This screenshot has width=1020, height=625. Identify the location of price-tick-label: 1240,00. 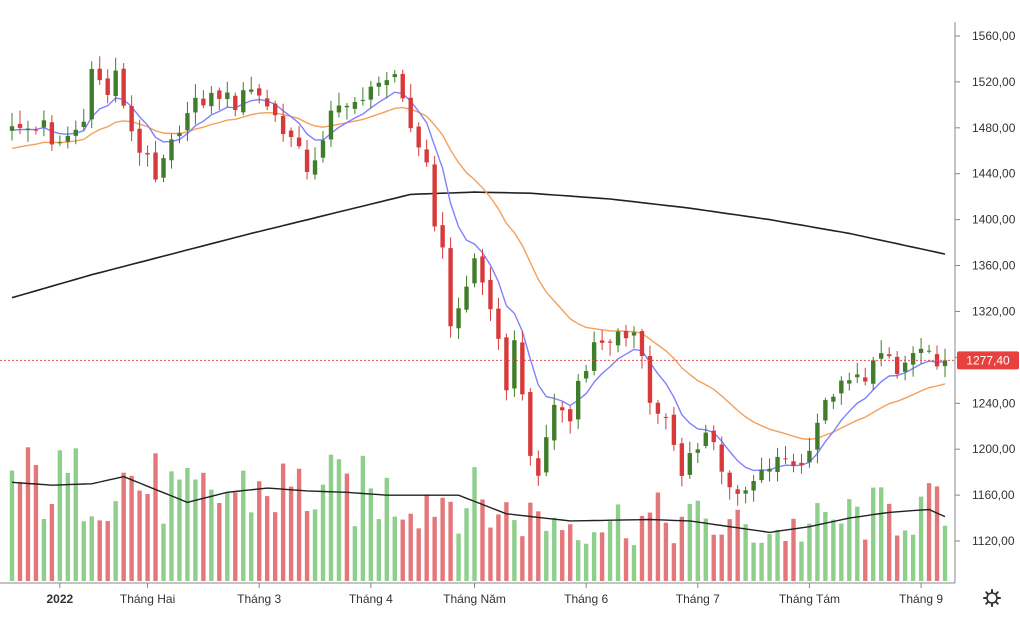
(994, 403).